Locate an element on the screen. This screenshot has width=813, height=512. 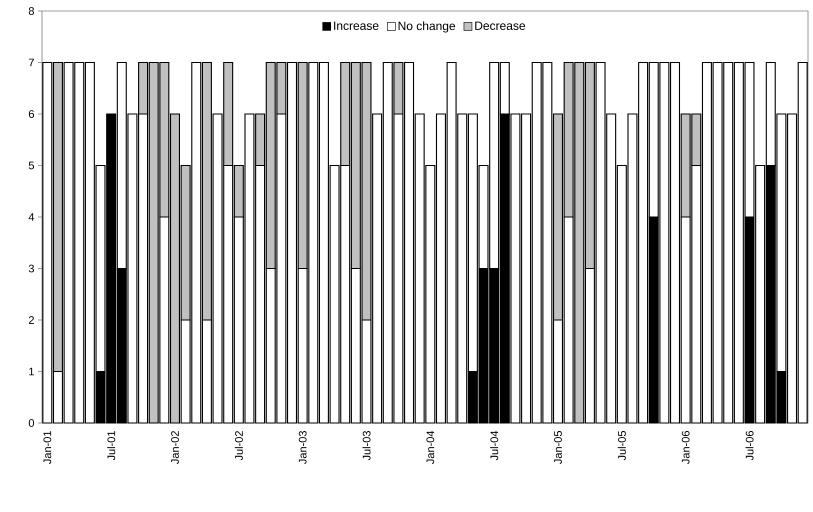
x-tick-label: Jul-04 is located at coordinates (494, 445).